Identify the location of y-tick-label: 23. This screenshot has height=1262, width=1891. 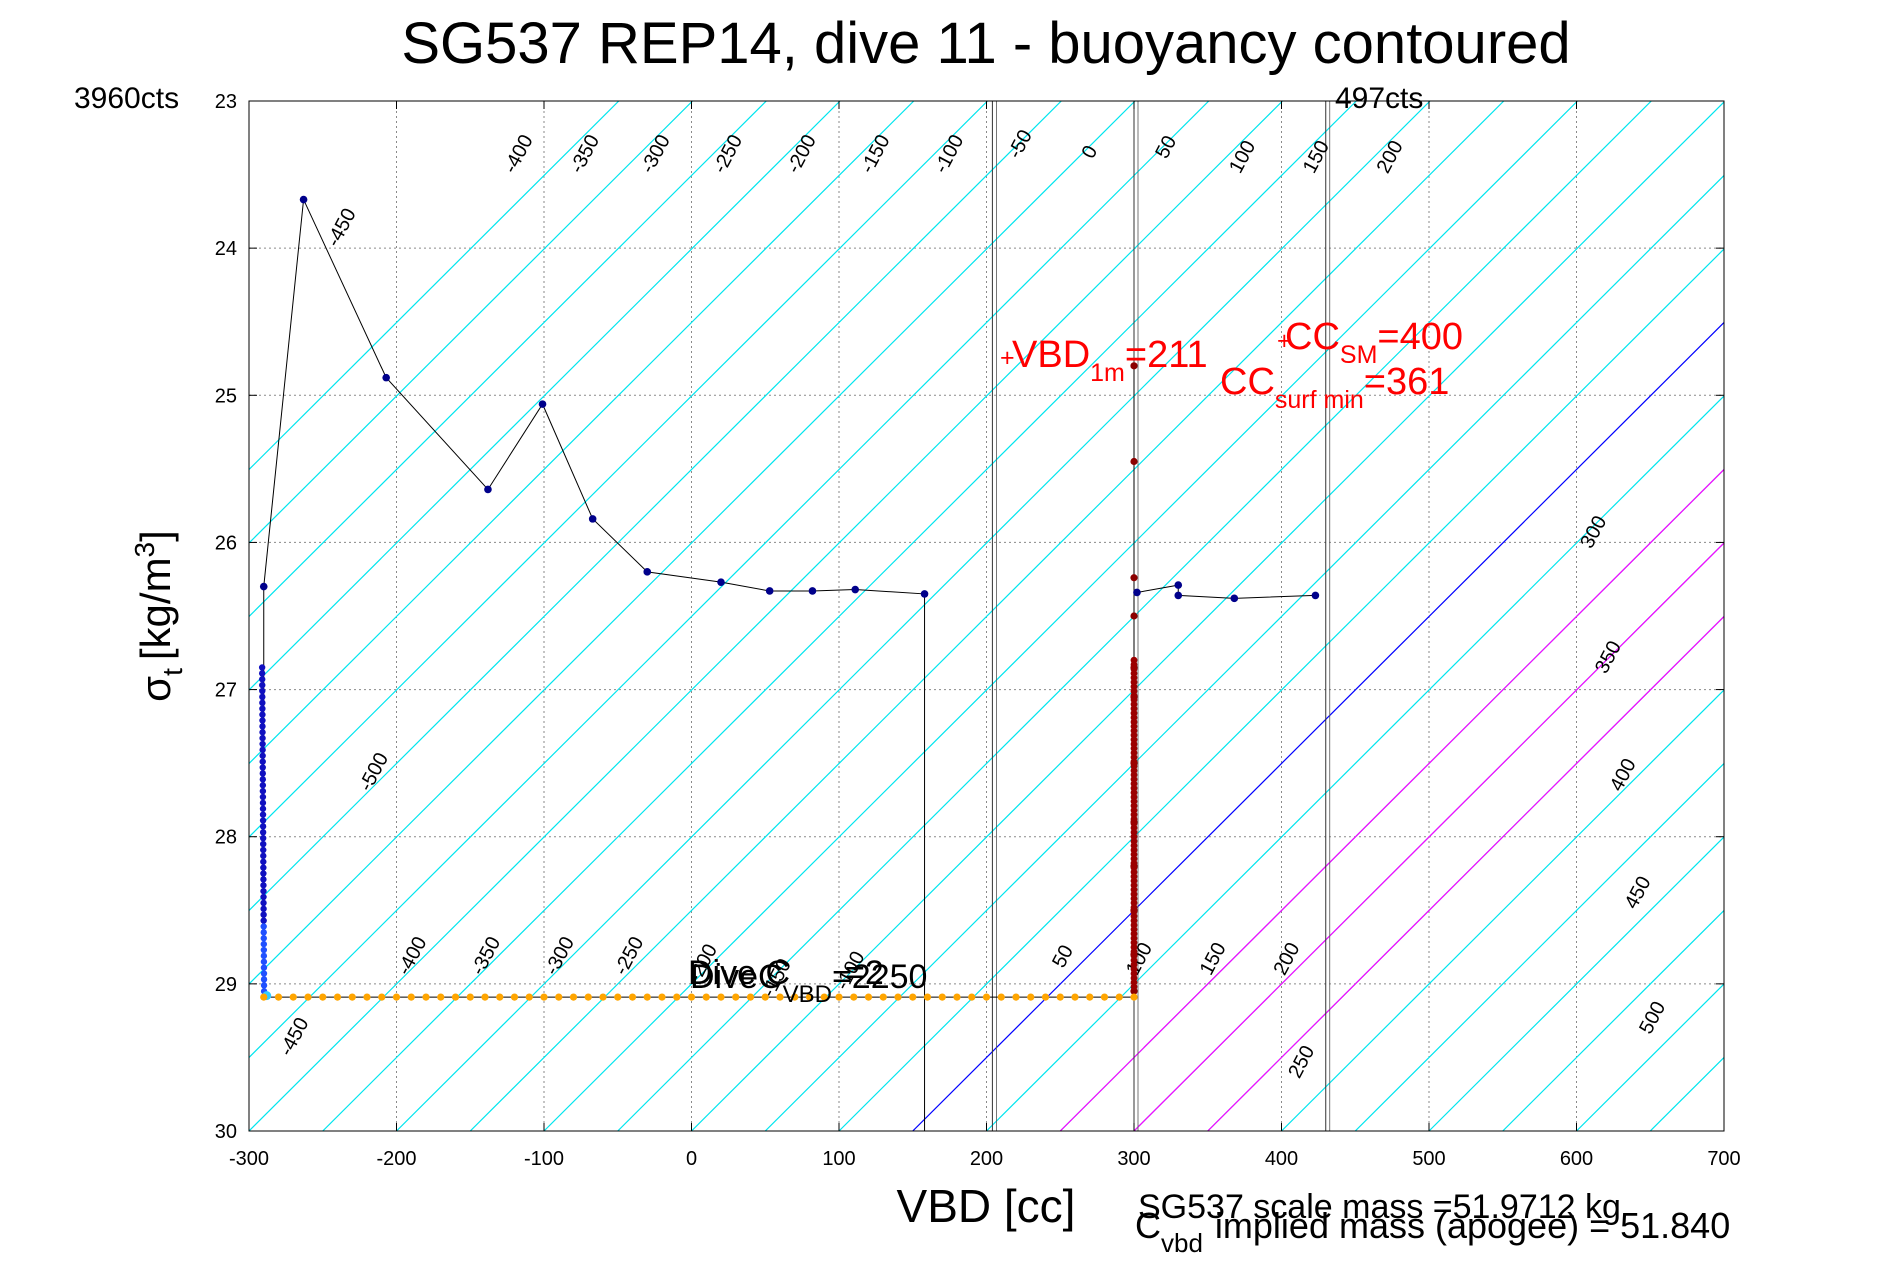
(226, 102).